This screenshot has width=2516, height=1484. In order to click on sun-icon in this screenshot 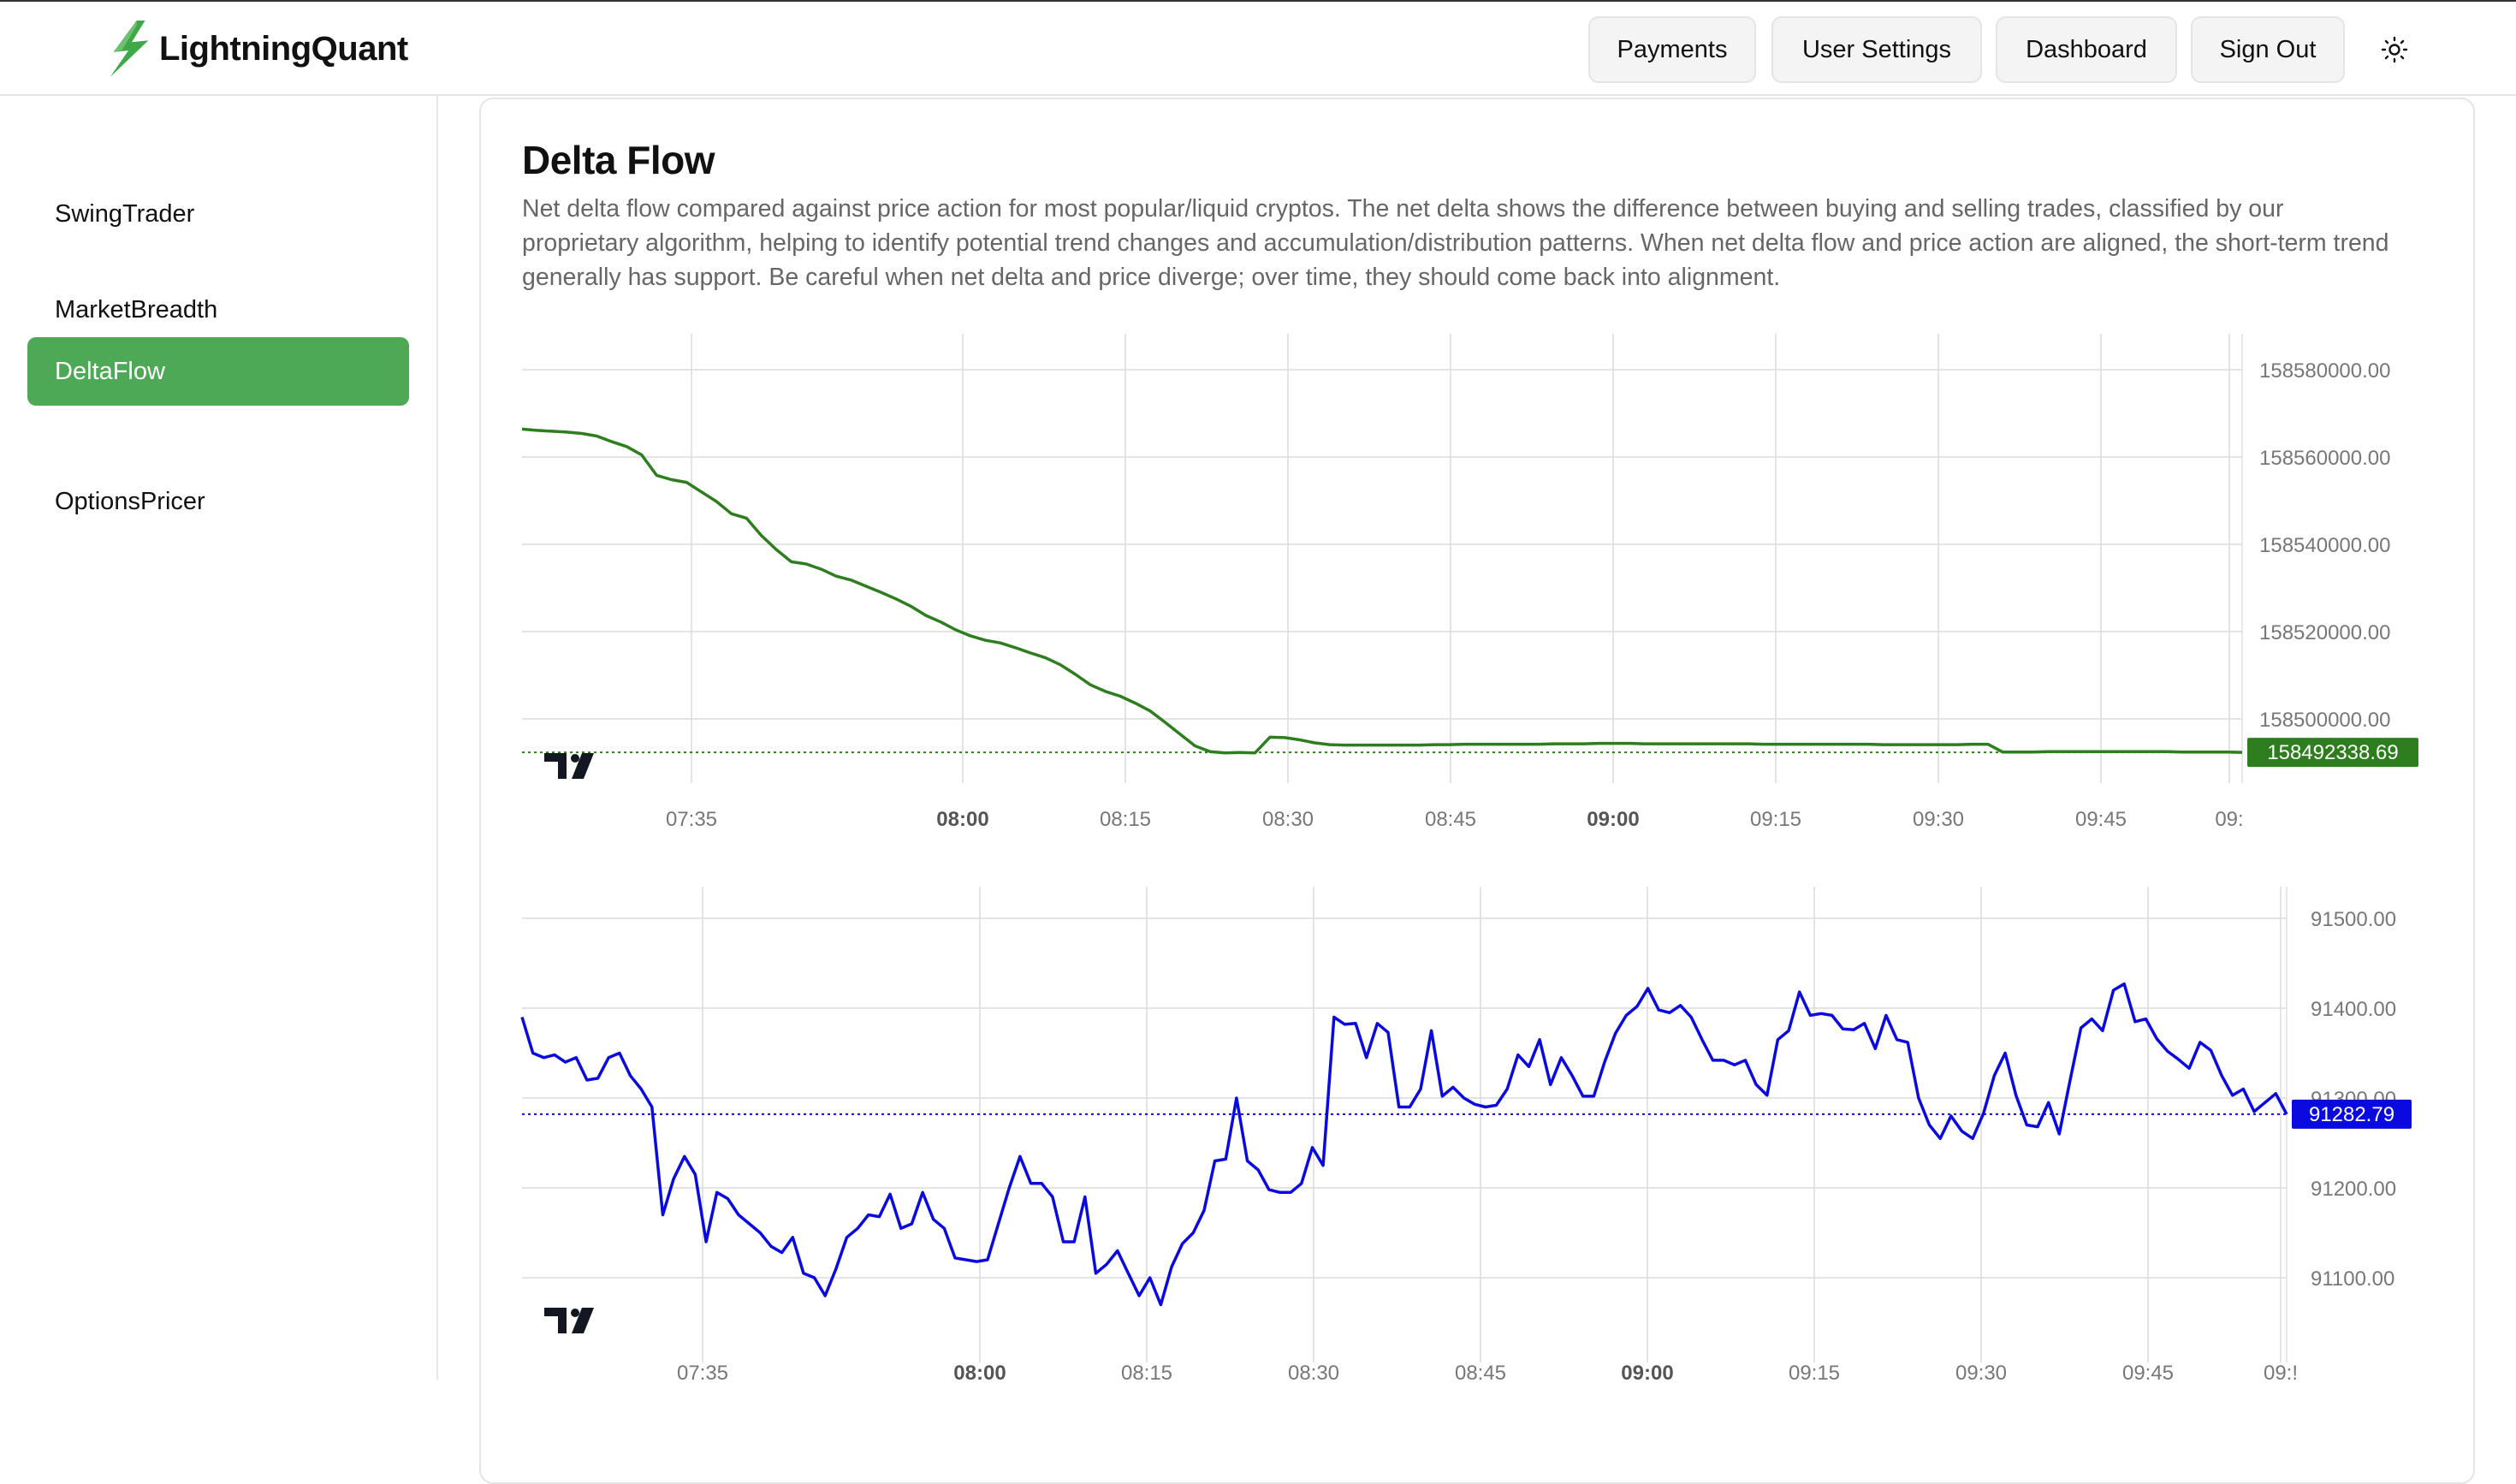, I will do `click(2394, 50)`.